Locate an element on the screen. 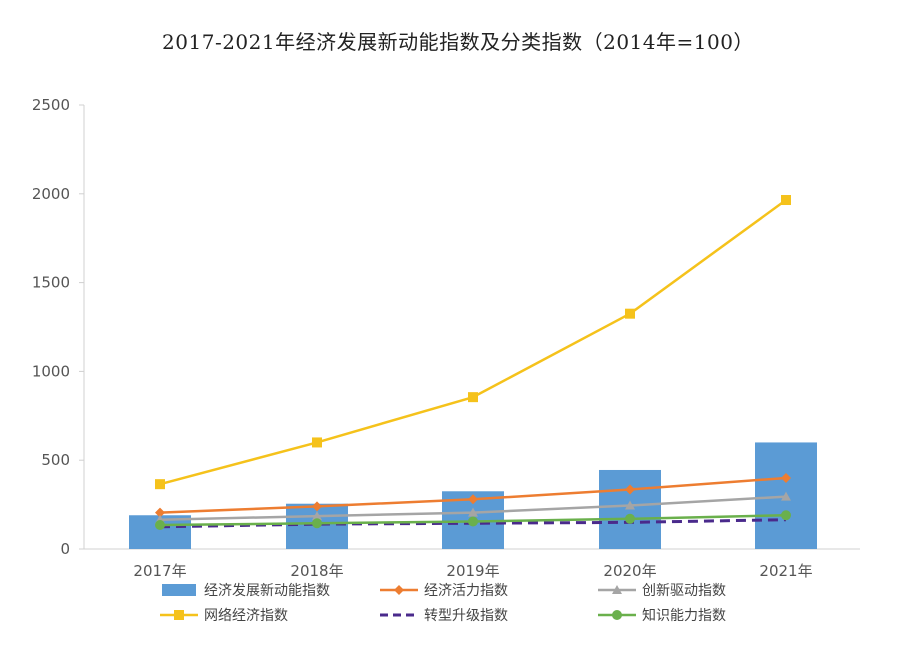 Image resolution: width=916 pixels, height=652 pixels. y-tick-label: 1500 is located at coordinates (51, 283).